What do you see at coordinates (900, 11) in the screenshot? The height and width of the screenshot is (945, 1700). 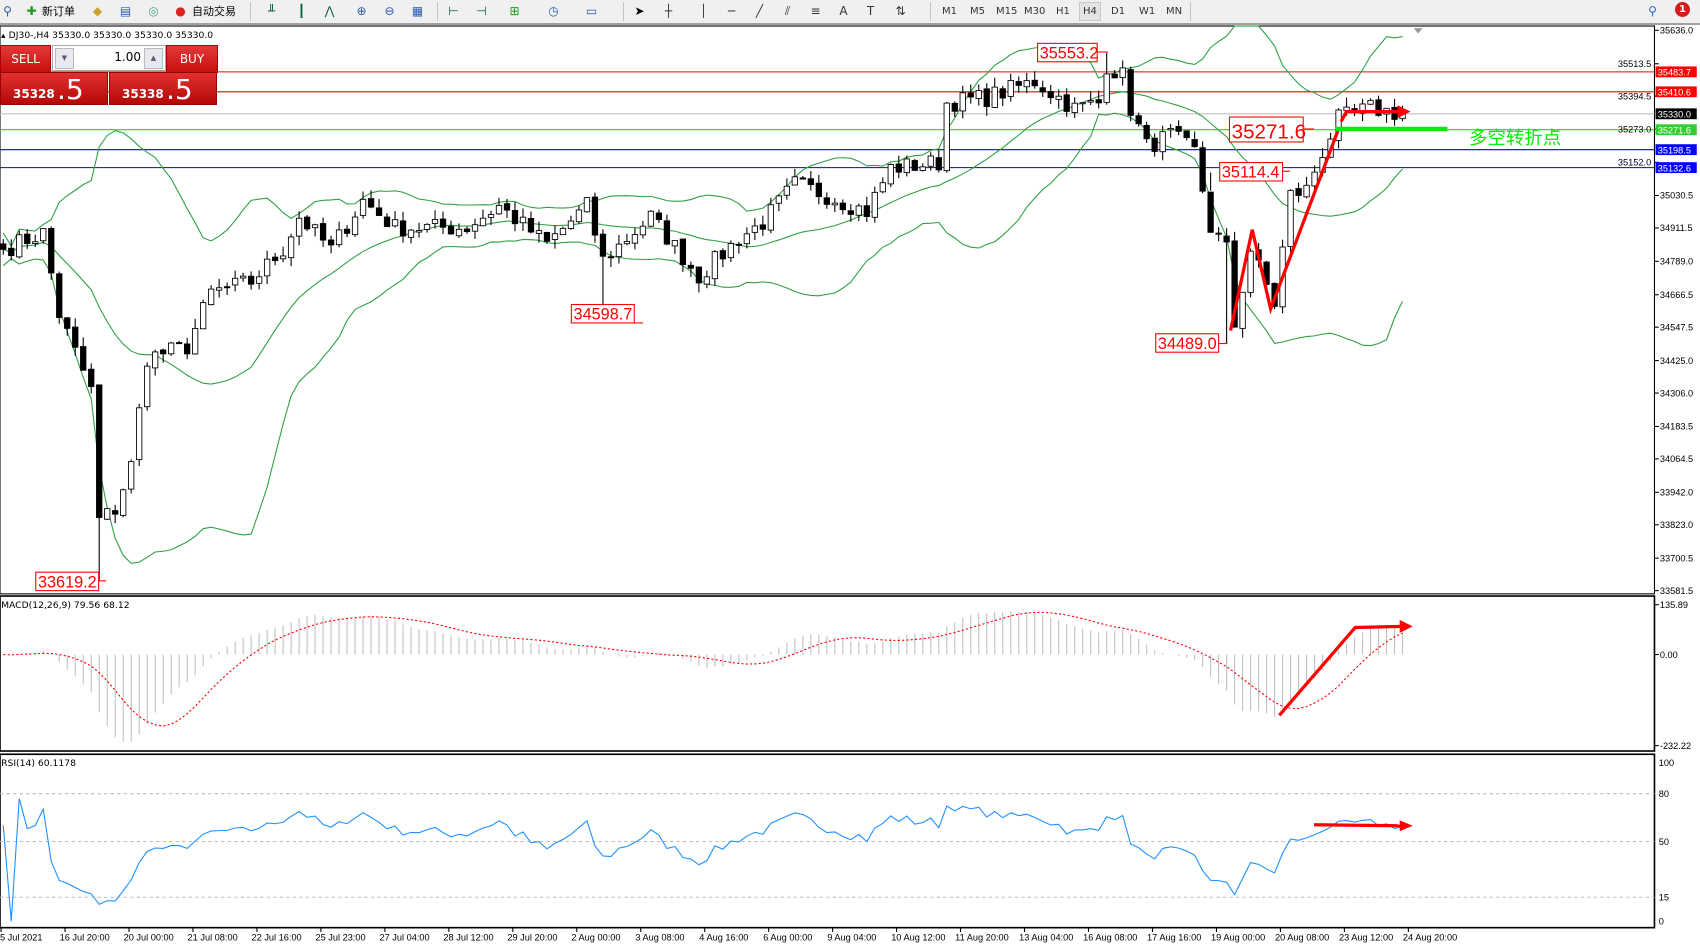 I see `arrows-icon: ⇅` at bounding box center [900, 11].